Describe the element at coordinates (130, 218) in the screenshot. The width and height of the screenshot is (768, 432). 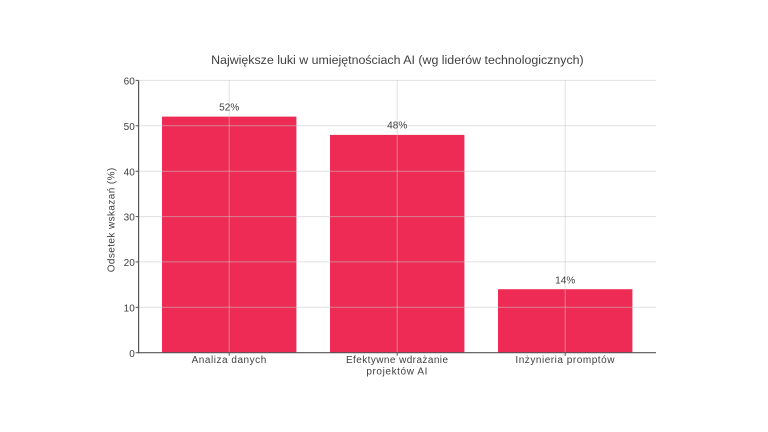
I see `svg-text: 30` at that location.